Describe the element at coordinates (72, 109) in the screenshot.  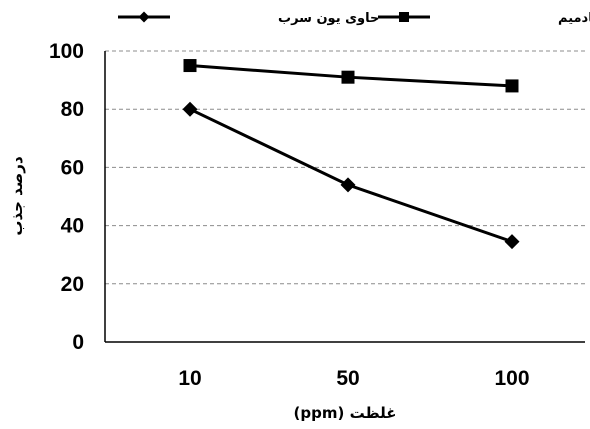
I see `y-tick-label-80: 80` at that location.